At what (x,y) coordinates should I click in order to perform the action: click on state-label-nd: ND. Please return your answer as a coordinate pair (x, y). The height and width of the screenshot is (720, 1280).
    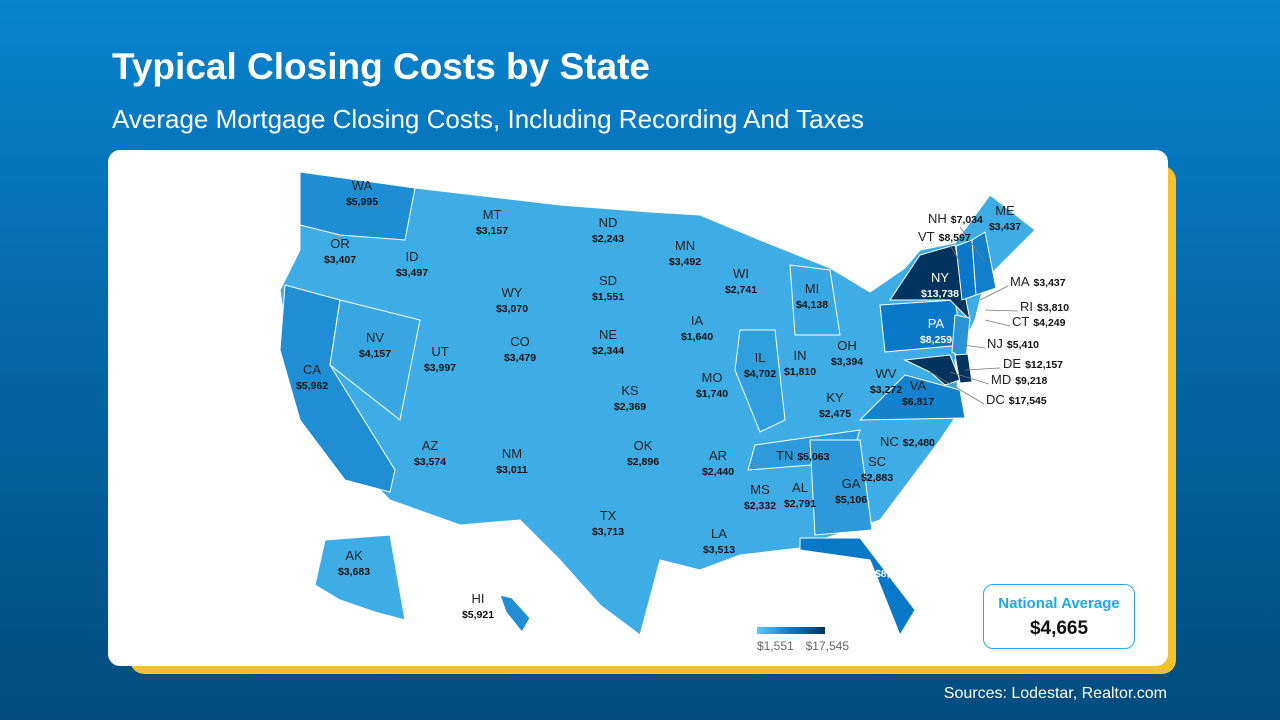
    Looking at the image, I should click on (608, 222).